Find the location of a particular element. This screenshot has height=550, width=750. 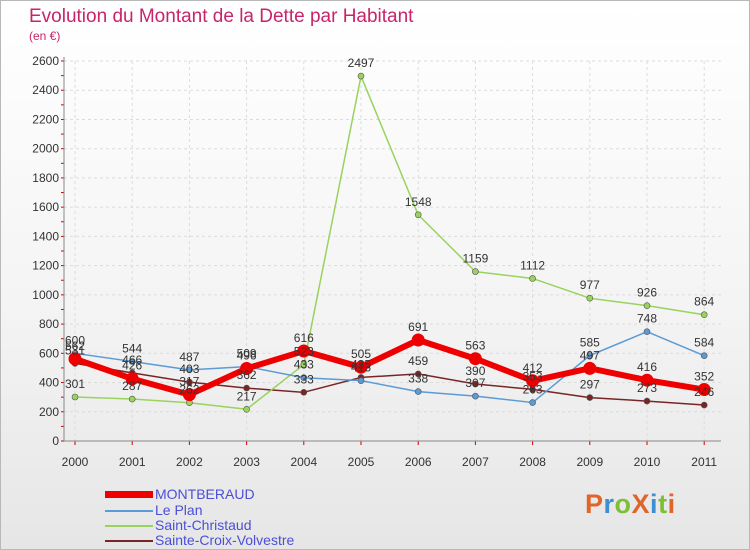

data-label-sainte-croix-volvestre: 403 is located at coordinates (189, 369).